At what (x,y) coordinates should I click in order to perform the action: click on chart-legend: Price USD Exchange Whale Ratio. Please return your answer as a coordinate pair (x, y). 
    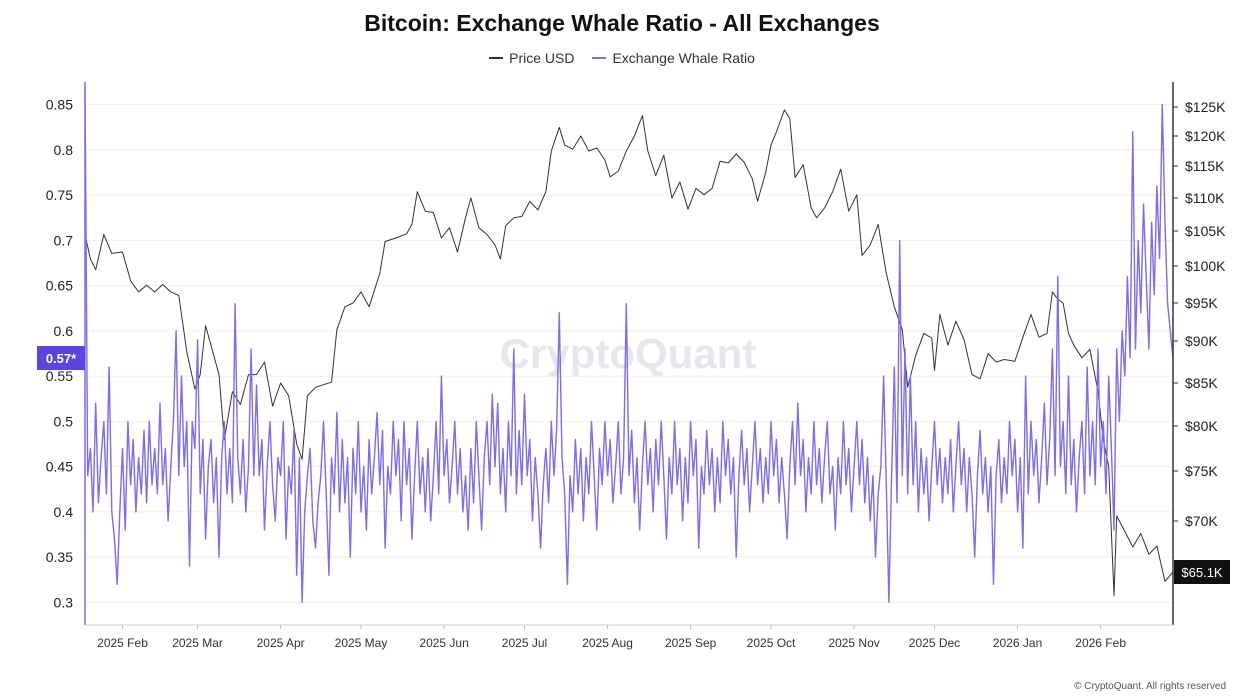
    Looking at the image, I should click on (622, 58).